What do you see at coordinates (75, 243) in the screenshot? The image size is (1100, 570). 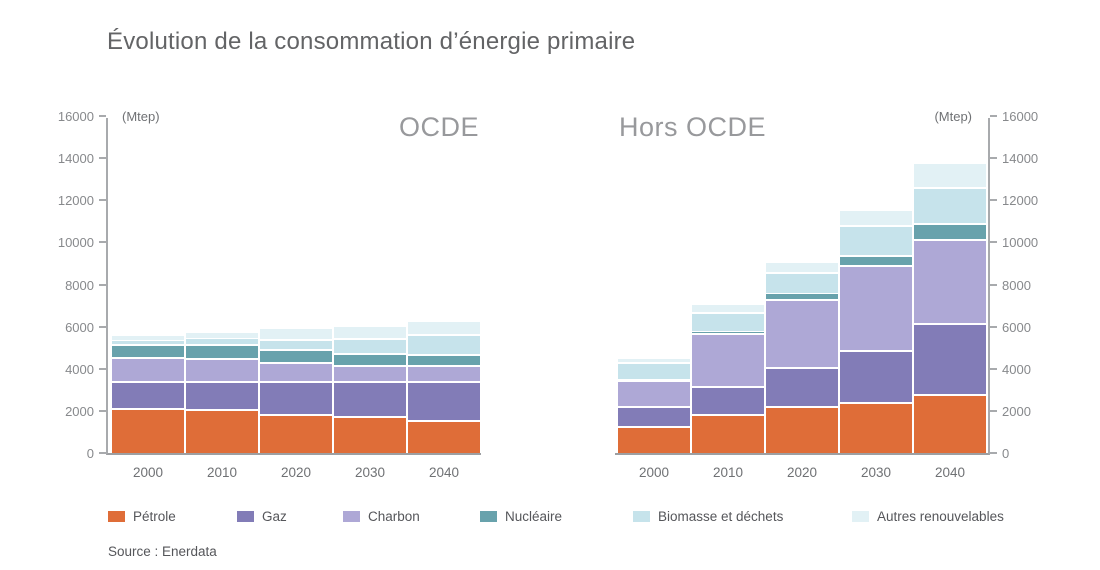 I see `y-axis-tick-label: 10000` at bounding box center [75, 243].